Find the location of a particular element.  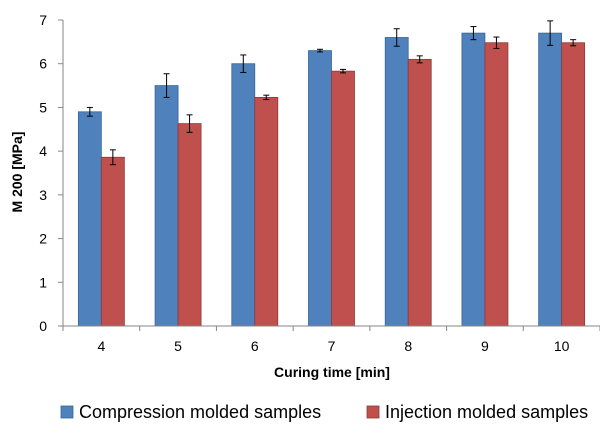

x-axis-ticks: 4 5 6 7 8 9 10 is located at coordinates (331, 340).